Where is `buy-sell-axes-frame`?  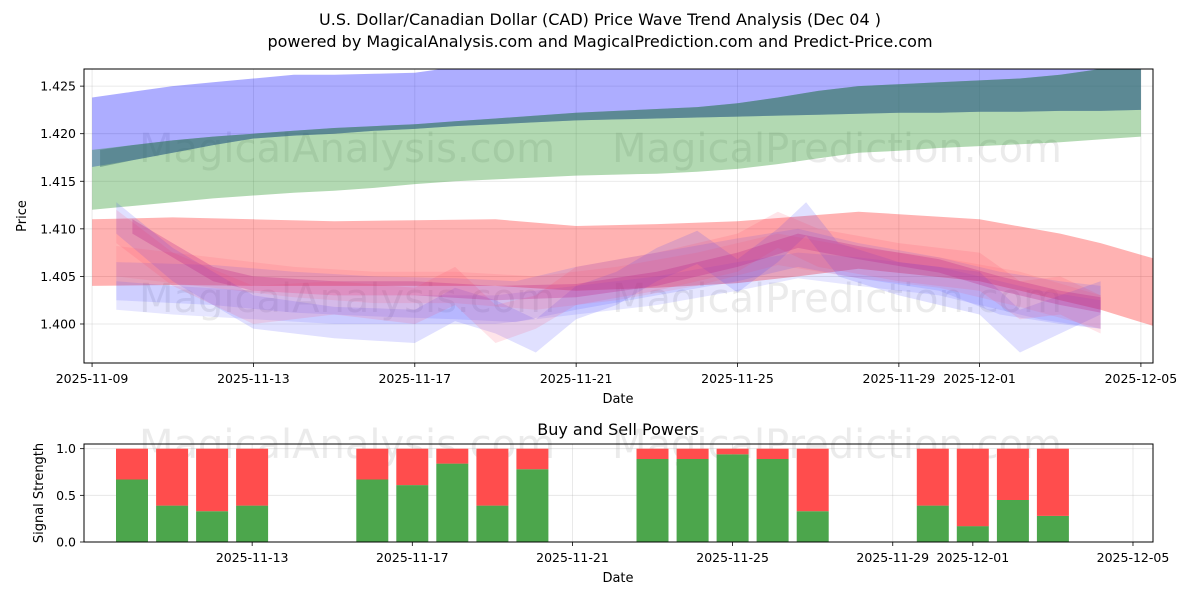 buy-sell-axes-frame is located at coordinates (618, 493).